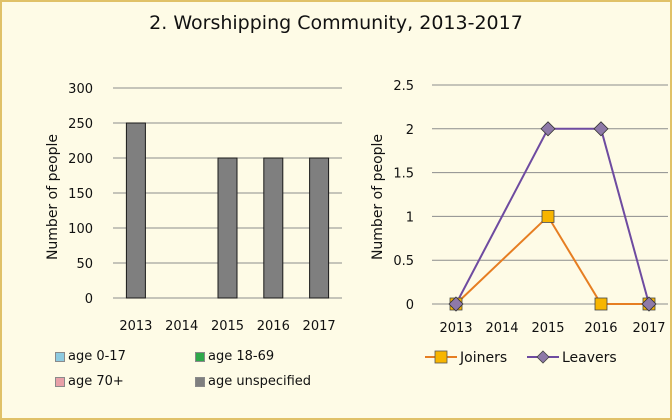  I want to click on left-x-tick-label: 2015, so click(227, 326).